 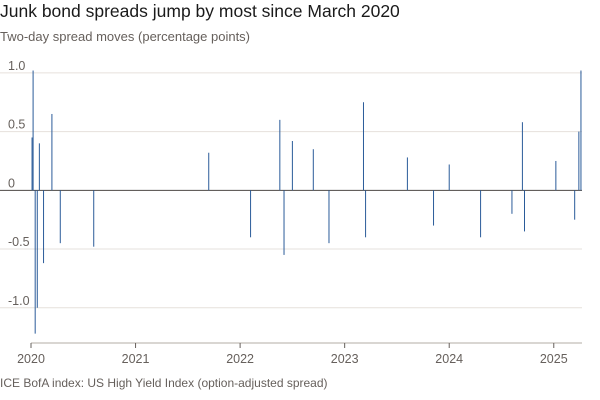 I want to click on y-tick-label: 0.5, so click(x=16, y=125).